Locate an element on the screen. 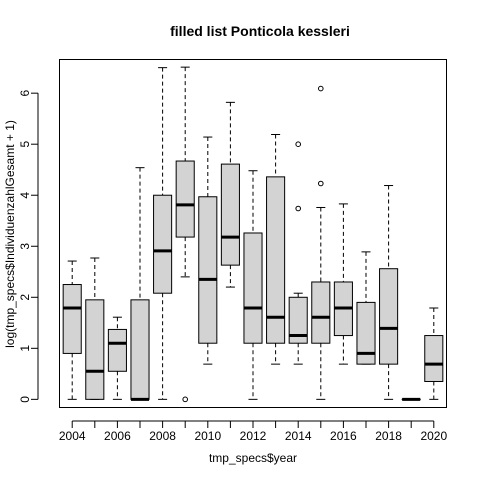 The height and width of the screenshot is (480, 480). y-axis-label: log(tmp_specs$IndividuenzahlGesamt + 1) is located at coordinates (10, 234).